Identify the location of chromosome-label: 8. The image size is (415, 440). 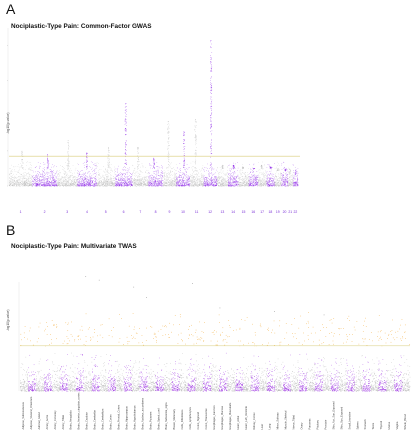
(156, 212).